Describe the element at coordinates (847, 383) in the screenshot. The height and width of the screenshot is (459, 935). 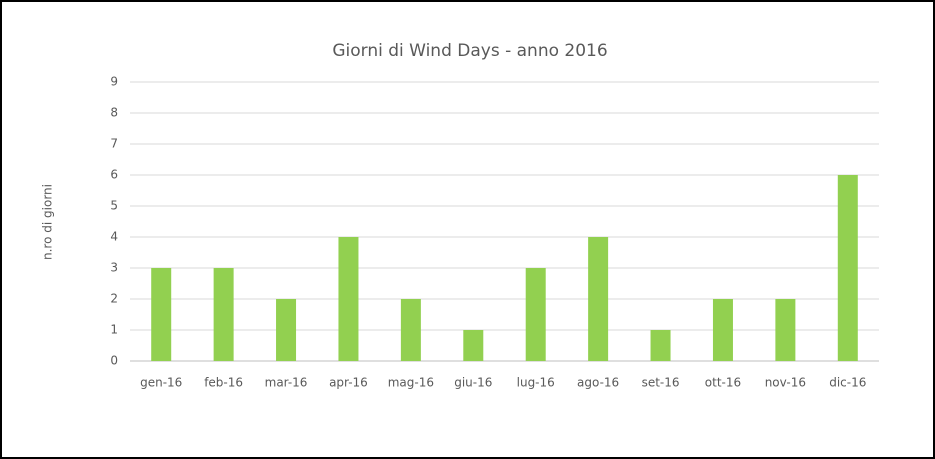
I see `x-tick-label: dic-16` at that location.